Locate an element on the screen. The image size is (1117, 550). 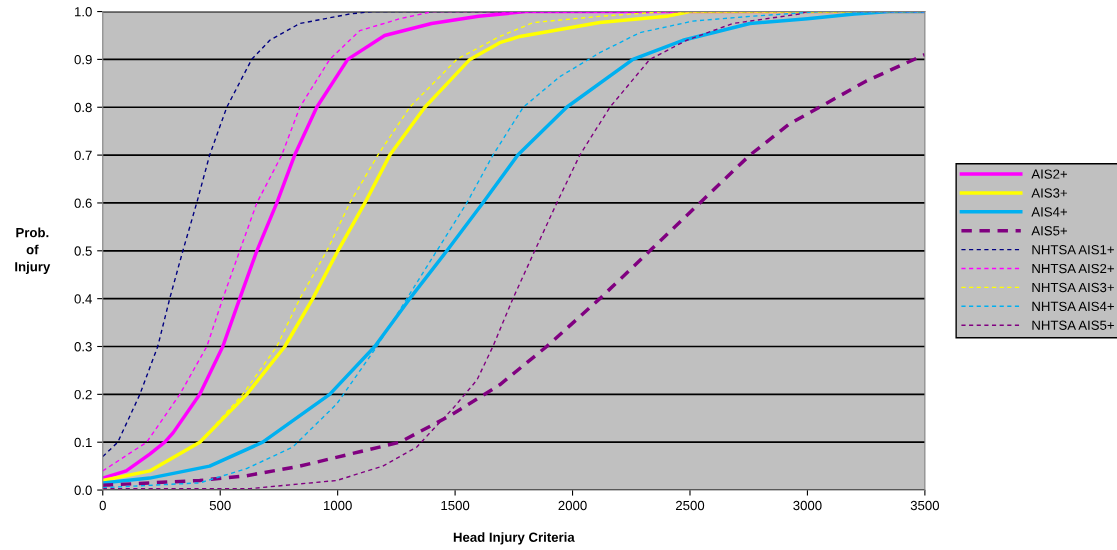
y-tick-label: 1.0 is located at coordinates (83, 12).